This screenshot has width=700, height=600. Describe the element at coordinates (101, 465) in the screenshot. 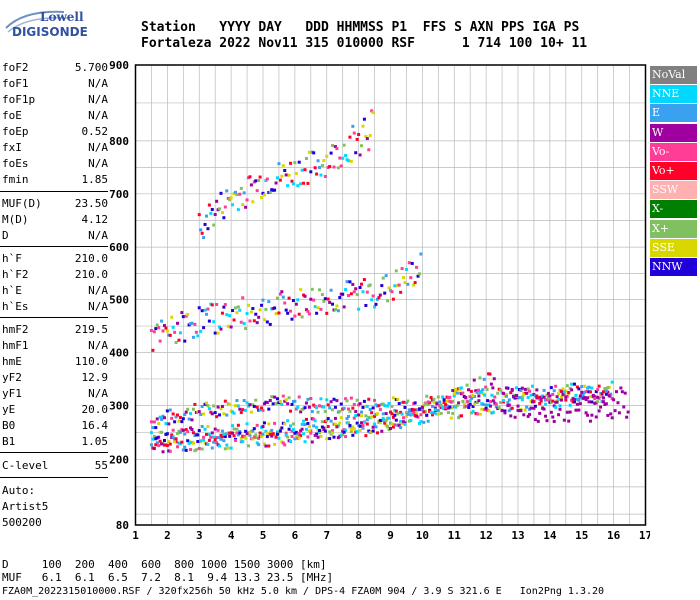

I see `param-value: 55` at that location.